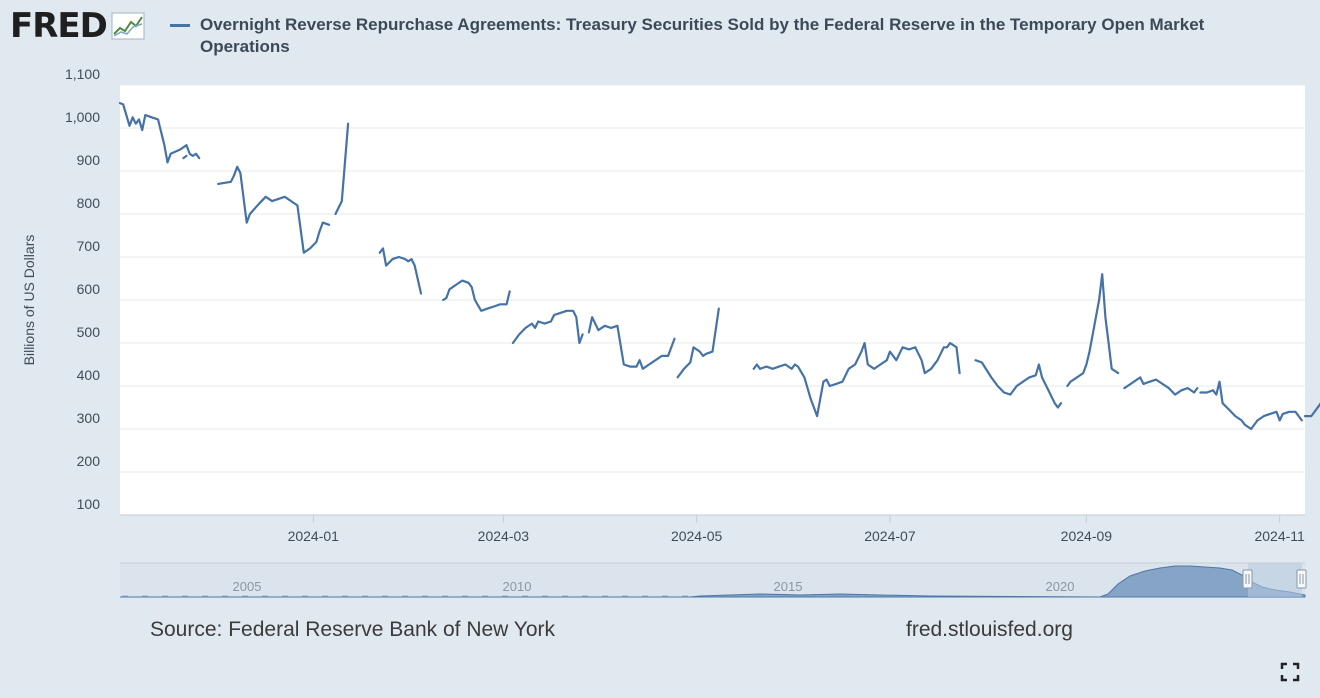  Describe the element at coordinates (89, 504) in the screenshot. I see `y-tick-label: 100` at that location.